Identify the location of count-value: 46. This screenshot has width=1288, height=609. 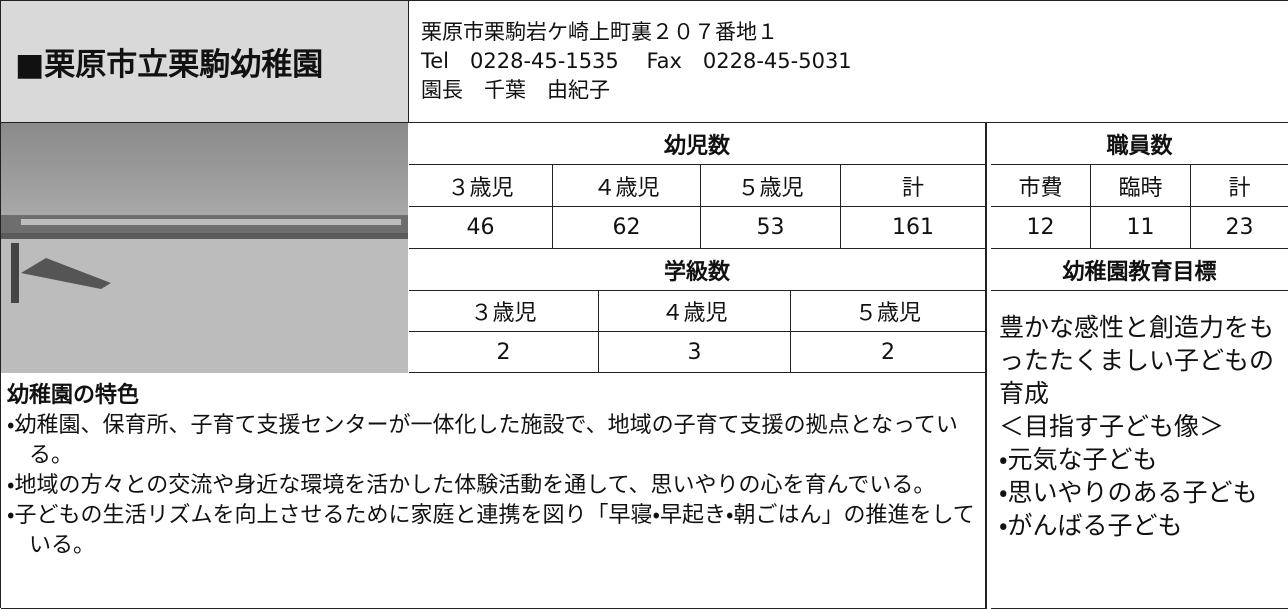
(481, 228).